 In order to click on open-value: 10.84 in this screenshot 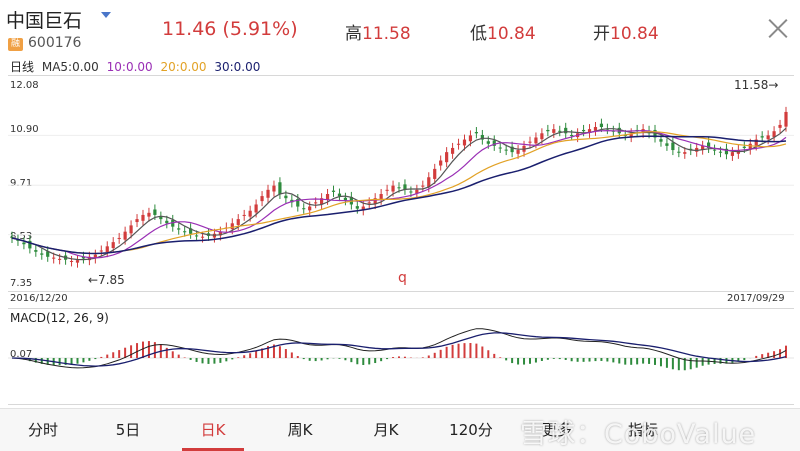, I will do `click(634, 34)`.